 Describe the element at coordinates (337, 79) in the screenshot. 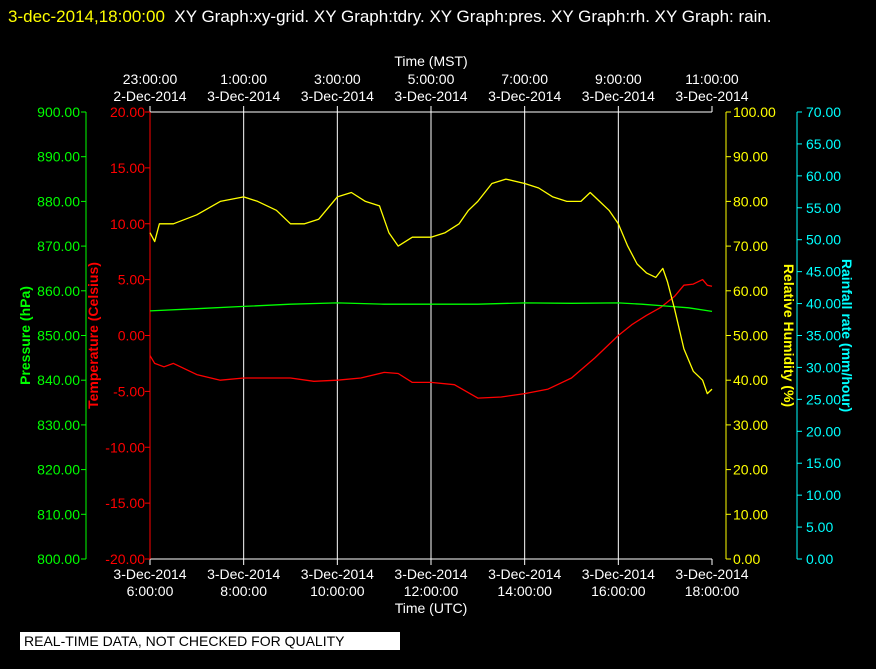

I see `x-top-tick-label-time: 3:00:00` at that location.